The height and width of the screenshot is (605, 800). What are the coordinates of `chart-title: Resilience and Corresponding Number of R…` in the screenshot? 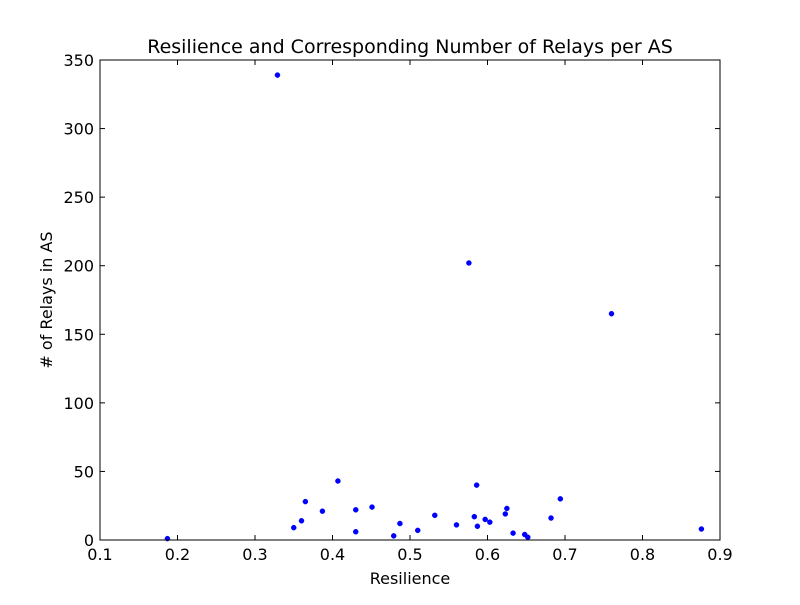 It's located at (410, 47).